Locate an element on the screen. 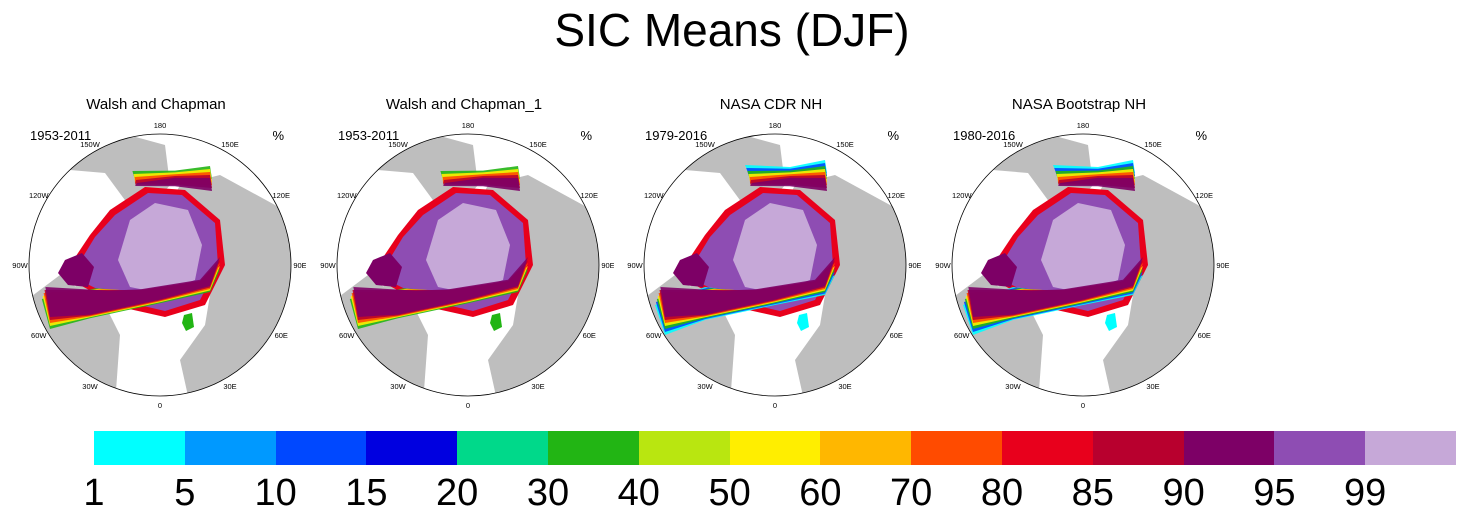 Image resolution: width=1464 pixels, height=514 pixels. colorbar is located at coordinates (775, 448).